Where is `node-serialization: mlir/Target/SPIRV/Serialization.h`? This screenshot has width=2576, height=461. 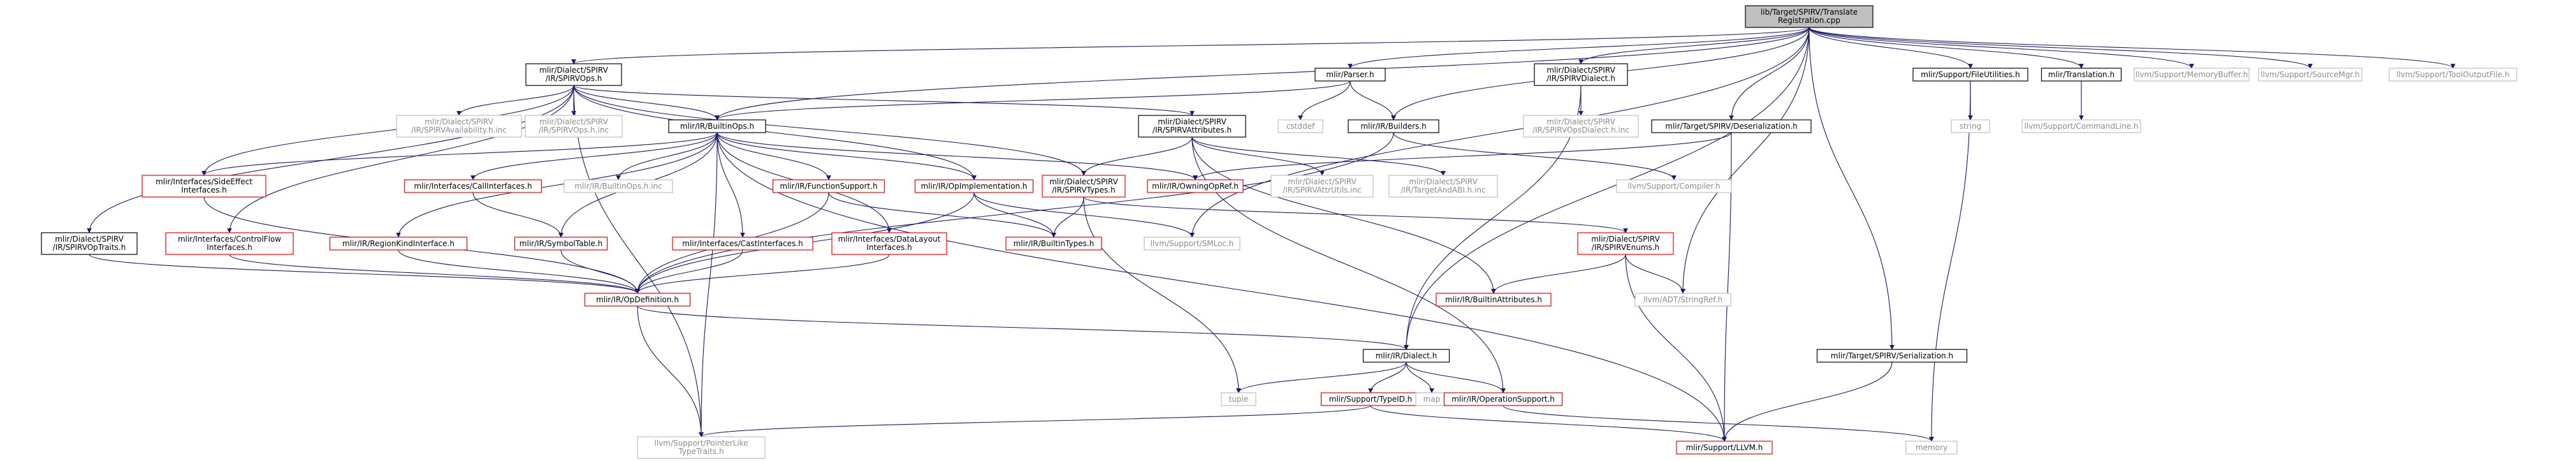
node-serialization: mlir/Target/SPIRV/Serialization.h is located at coordinates (1892, 356).